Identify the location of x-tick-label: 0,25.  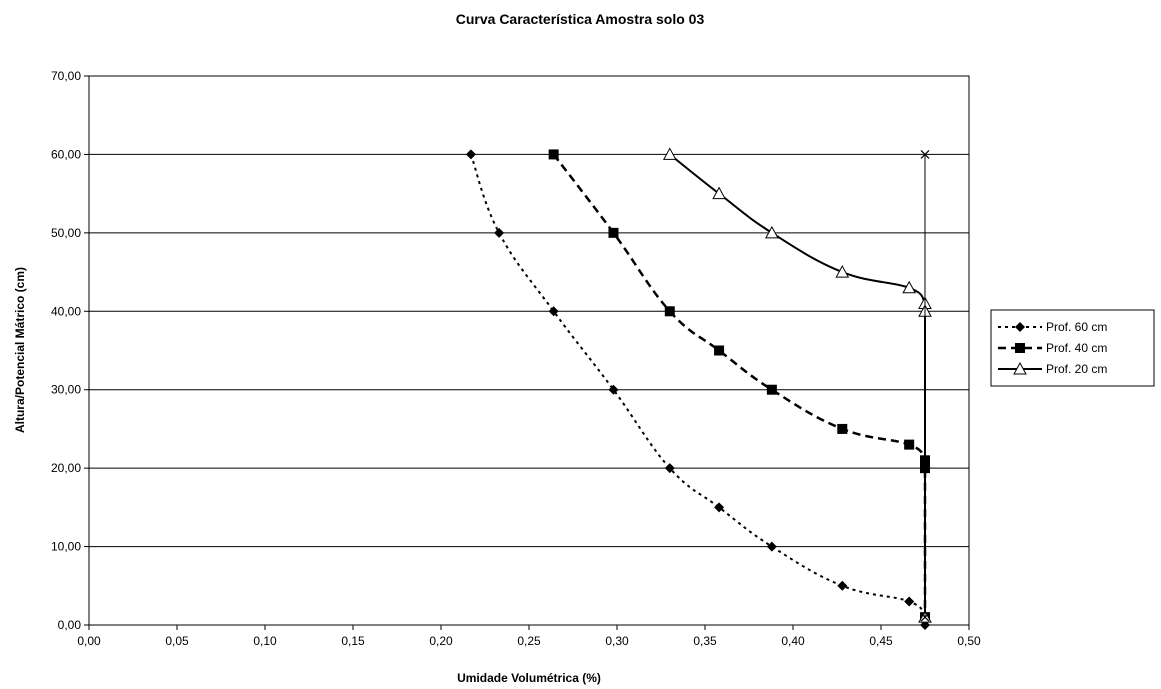
(529, 641).